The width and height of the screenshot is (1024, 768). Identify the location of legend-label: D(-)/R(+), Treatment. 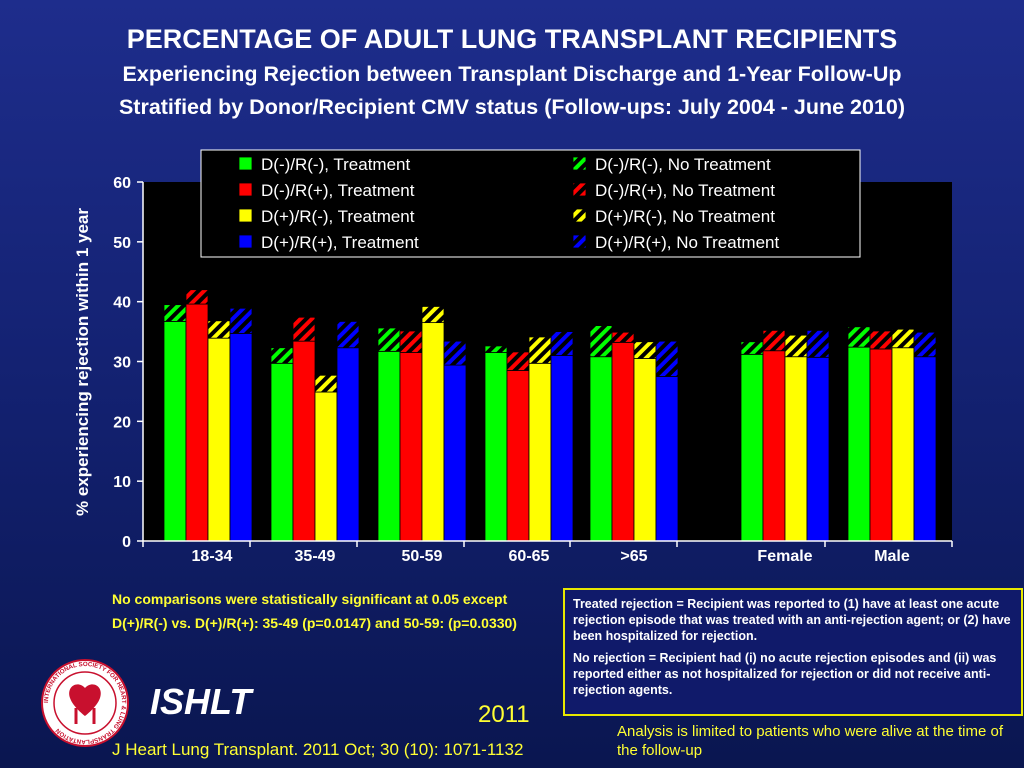
(338, 190).